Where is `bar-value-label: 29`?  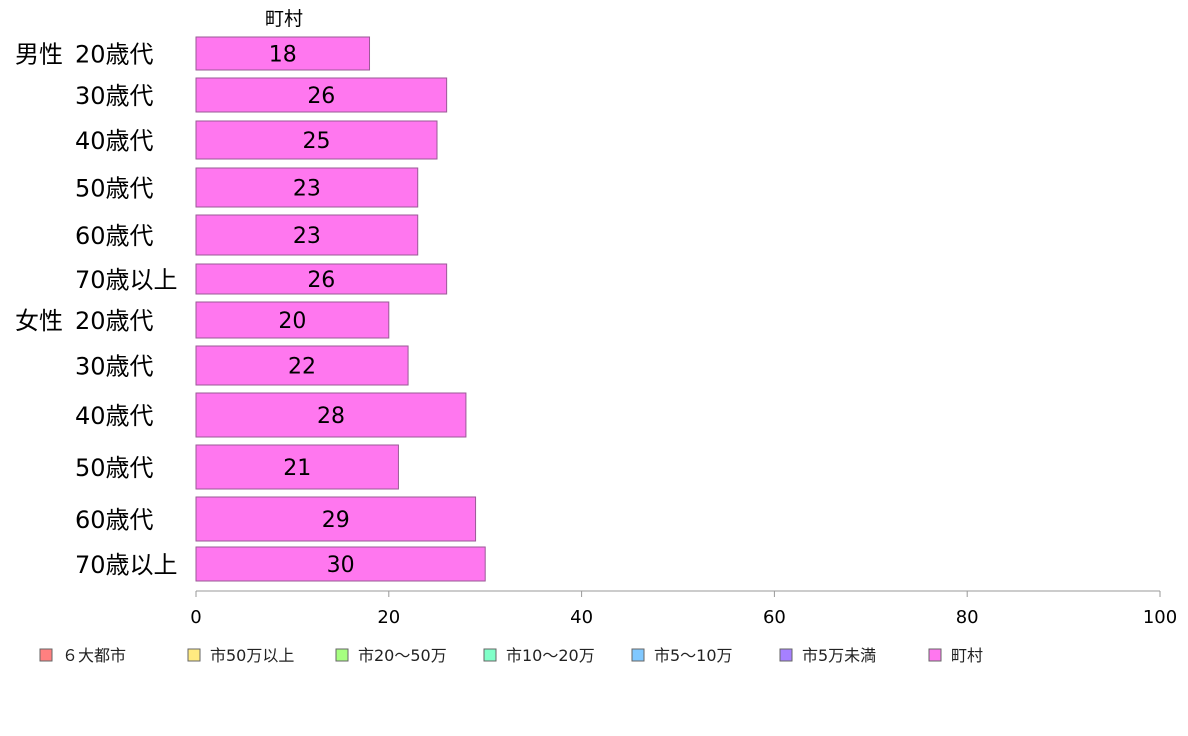
bar-value-label: 29 is located at coordinates (336, 520).